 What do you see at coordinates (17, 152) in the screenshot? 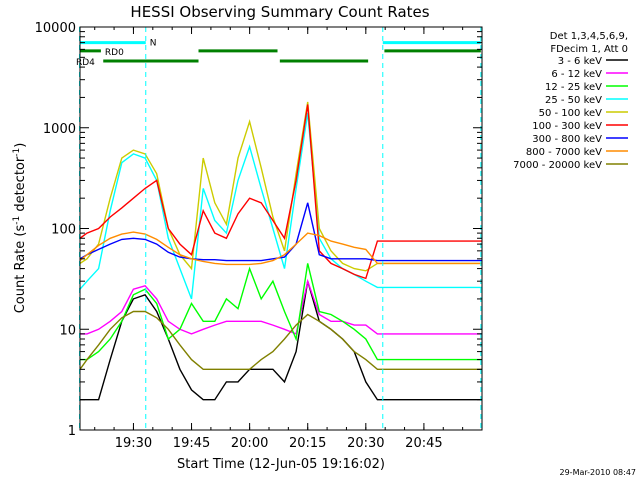
I see `y-axis-label-sup2: -1` at bounding box center [17, 152].